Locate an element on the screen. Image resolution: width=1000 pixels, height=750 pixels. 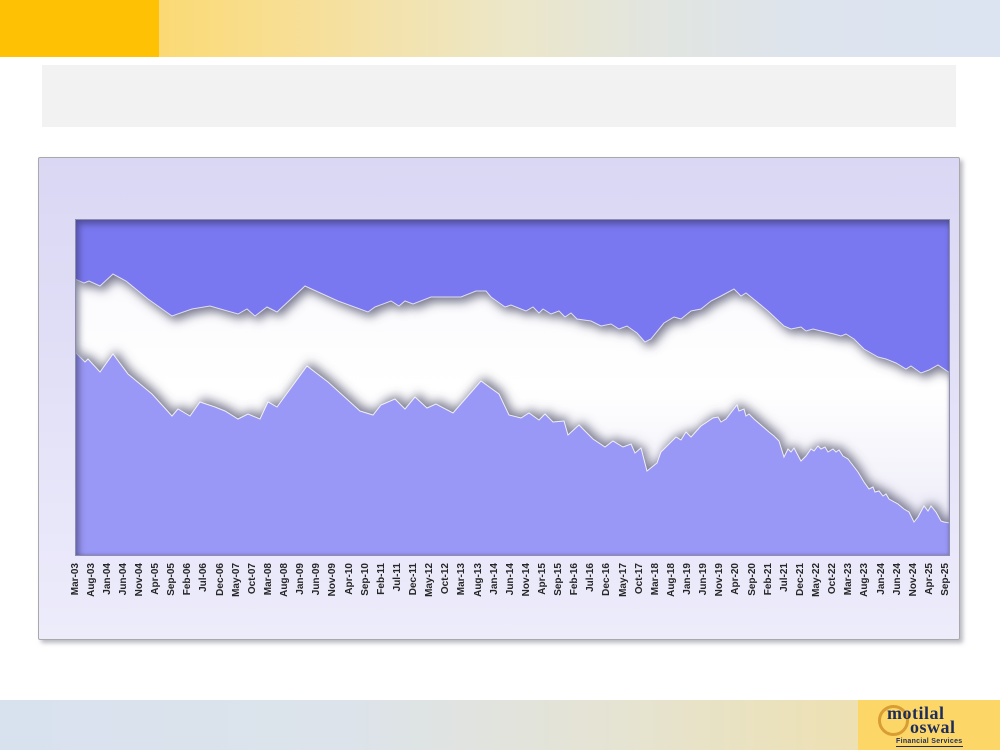
x-axis-label: Mar-03 is located at coordinates (75, 579).